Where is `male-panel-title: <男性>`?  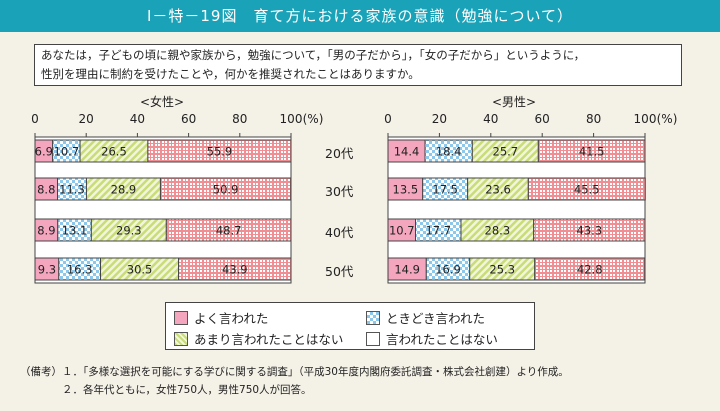 male-panel-title: <男性> is located at coordinates (514, 102).